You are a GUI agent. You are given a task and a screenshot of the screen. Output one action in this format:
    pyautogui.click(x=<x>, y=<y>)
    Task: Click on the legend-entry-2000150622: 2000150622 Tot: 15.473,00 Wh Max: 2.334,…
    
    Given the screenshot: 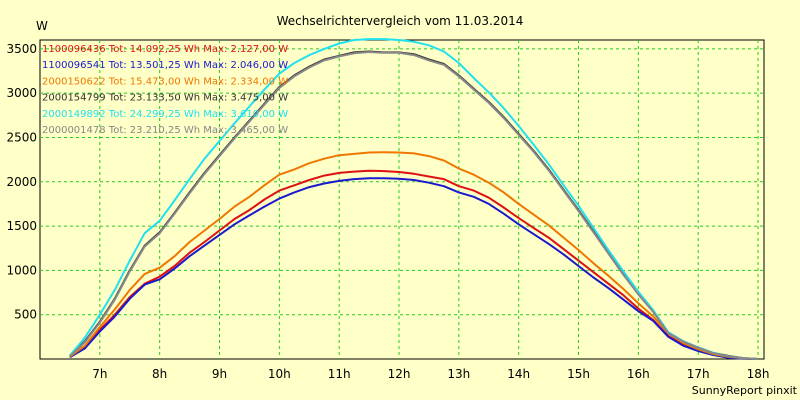 What is the action you would take?
    pyautogui.click(x=165, y=81)
    